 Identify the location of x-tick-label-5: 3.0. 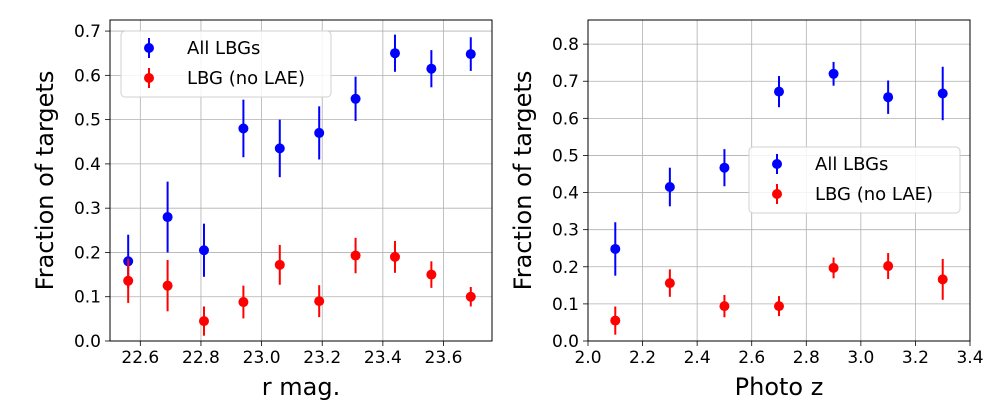
(860, 358).